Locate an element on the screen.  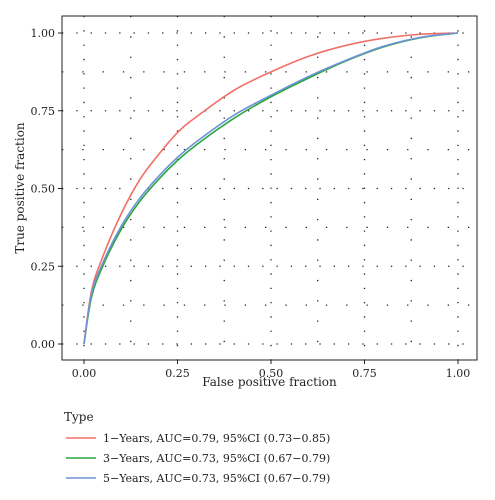
y-tick-label: 1.00 is located at coordinates (43, 33).